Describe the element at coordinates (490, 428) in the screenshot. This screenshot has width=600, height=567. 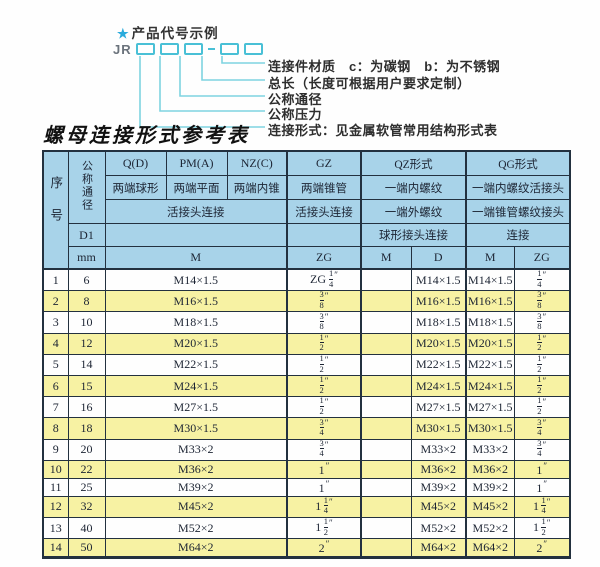
I see `cell-qg-m: M30×1.5` at that location.